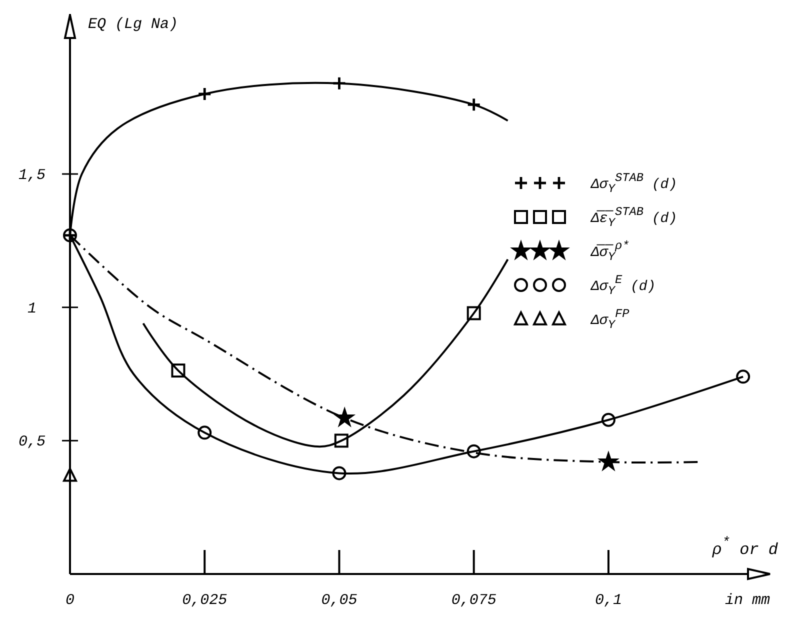  What do you see at coordinates (744, 547) in the screenshot?
I see `x-axis-title: ρ$^{*}$ or d` at bounding box center [744, 547].